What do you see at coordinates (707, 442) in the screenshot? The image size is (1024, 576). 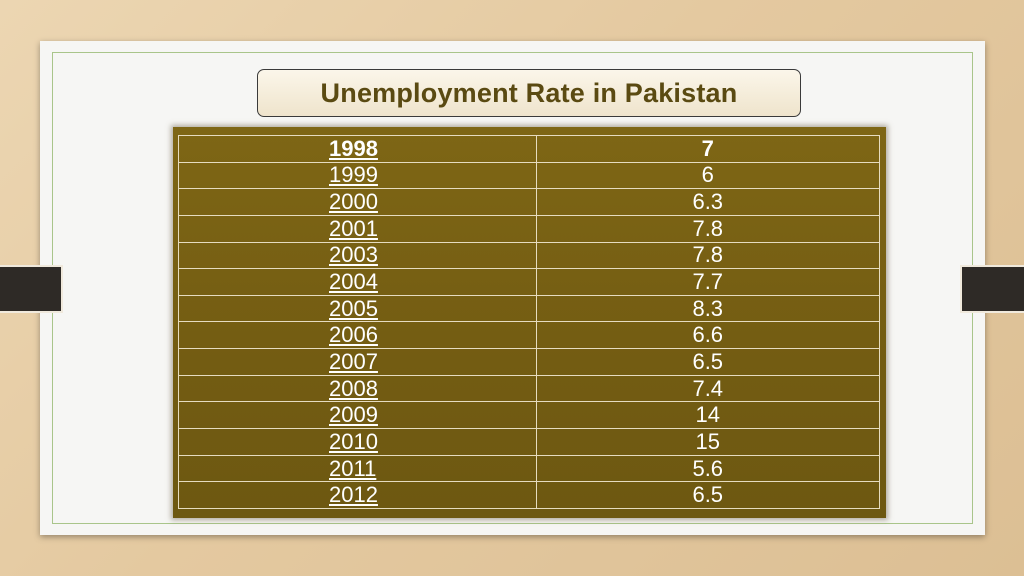 I see `rate-cell: 15` at bounding box center [707, 442].